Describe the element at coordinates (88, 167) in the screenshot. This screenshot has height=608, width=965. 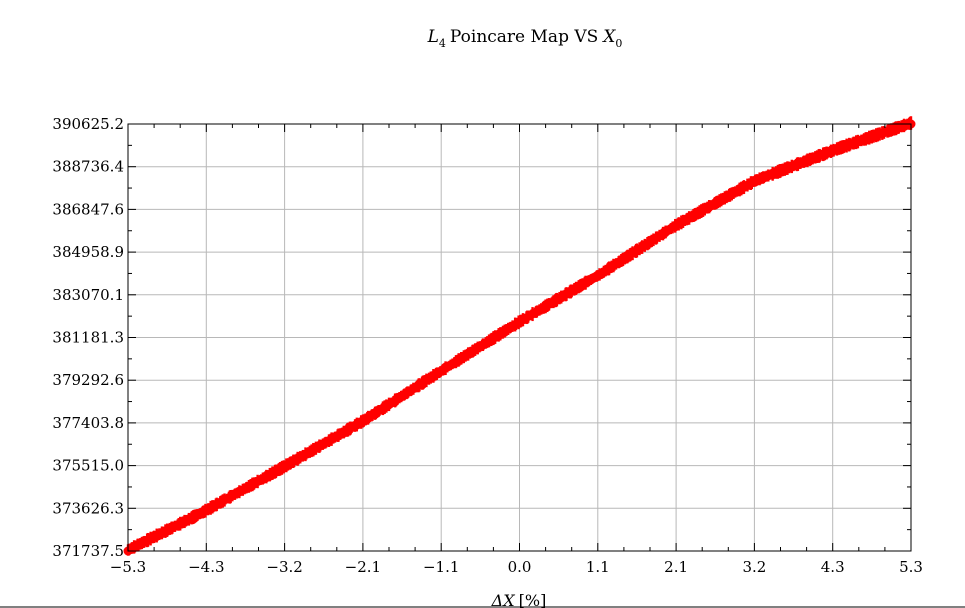
I see `y-tick-label: 388736.4` at that location.